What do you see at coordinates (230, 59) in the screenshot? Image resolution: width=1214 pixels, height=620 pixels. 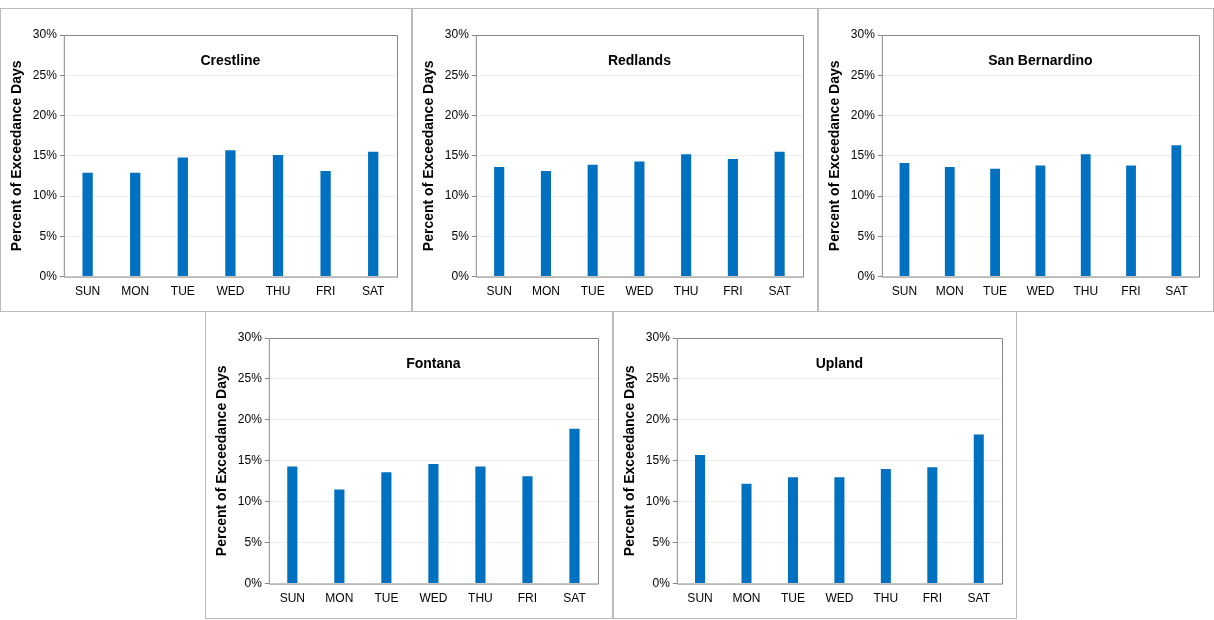 I see `text: Crestline` at bounding box center [230, 59].